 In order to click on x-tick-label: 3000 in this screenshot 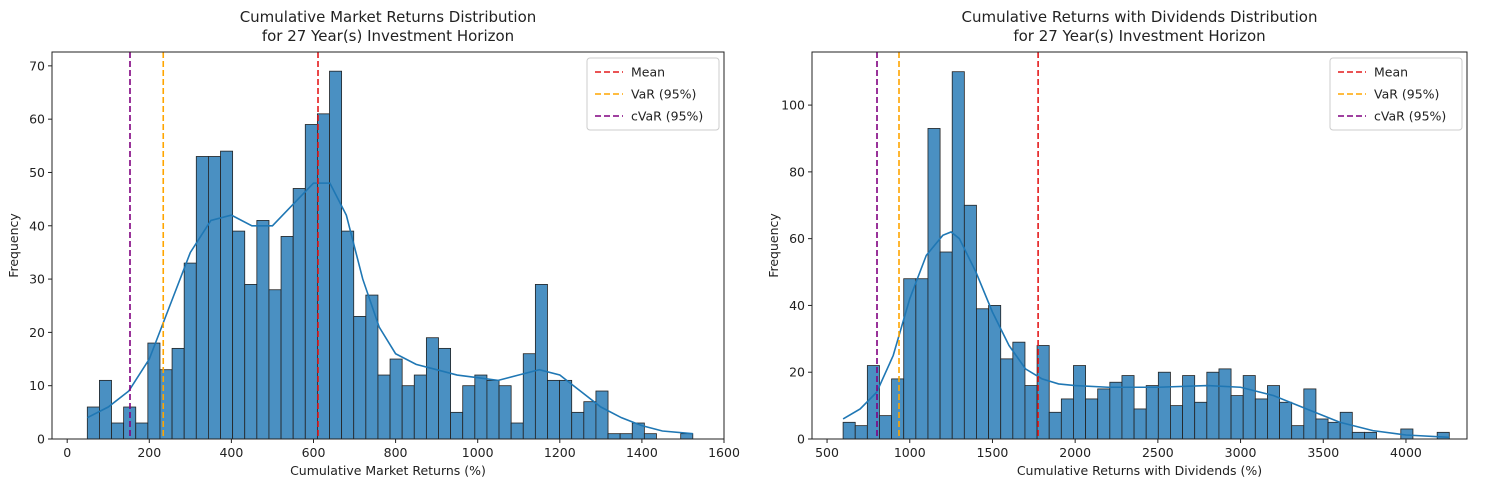, I will do `click(1241, 452)`.